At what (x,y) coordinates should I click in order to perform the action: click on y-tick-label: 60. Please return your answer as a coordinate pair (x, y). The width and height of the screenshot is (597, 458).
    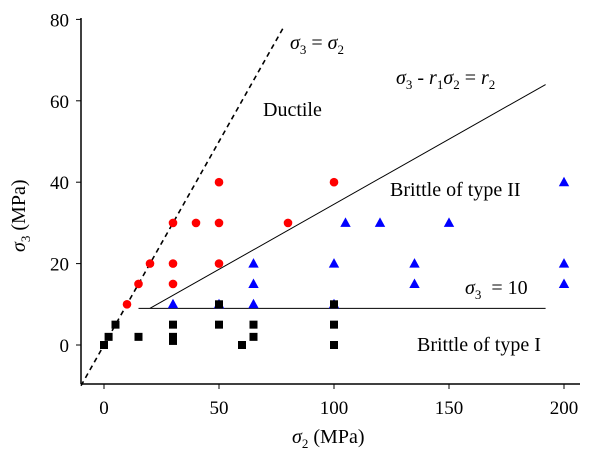
    Looking at the image, I should click on (59, 102).